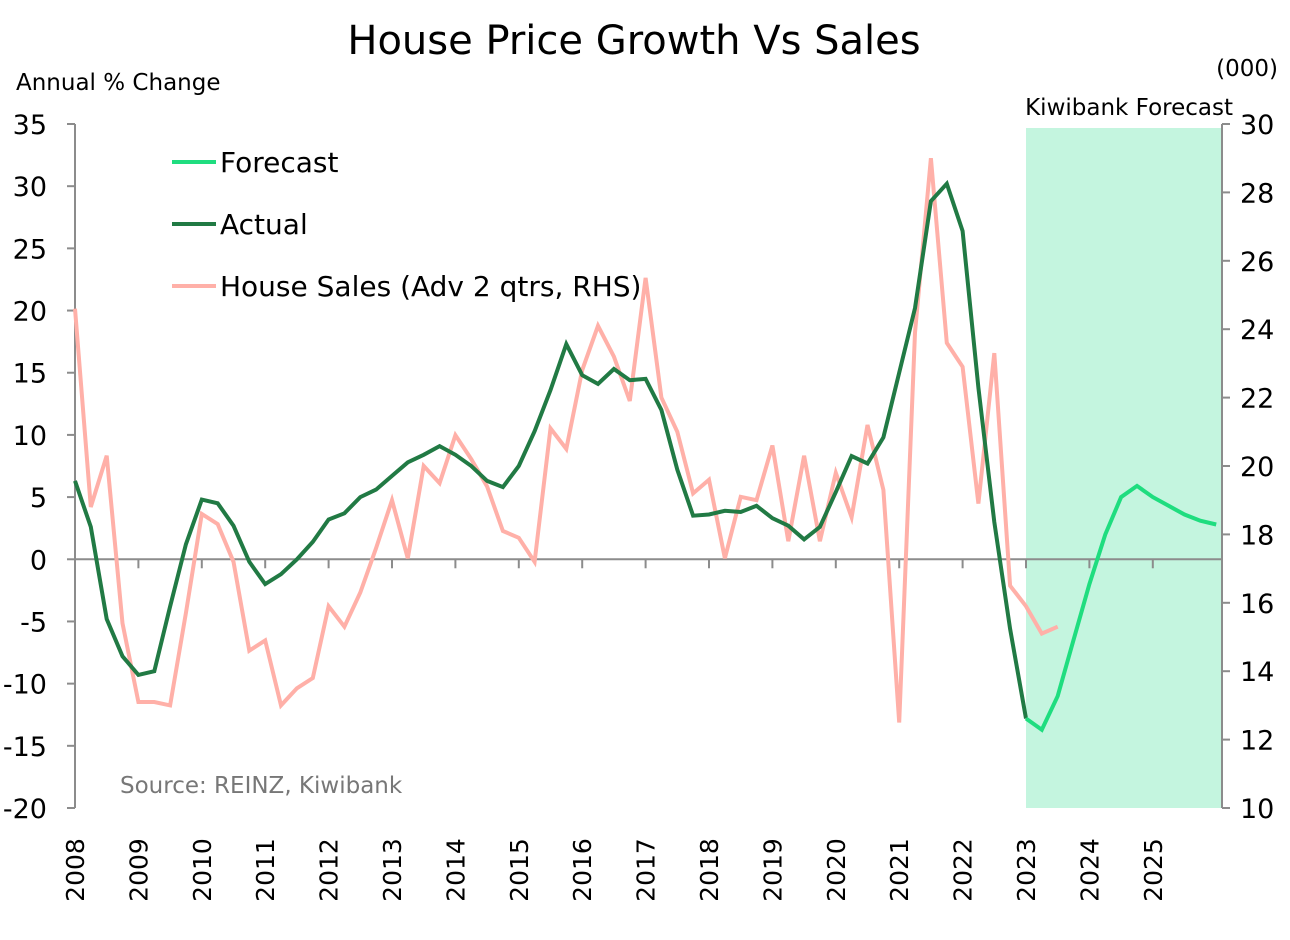 This screenshot has width=1290, height=940. Describe the element at coordinates (30, 249) in the screenshot. I see `left-tick-label: 25` at that location.